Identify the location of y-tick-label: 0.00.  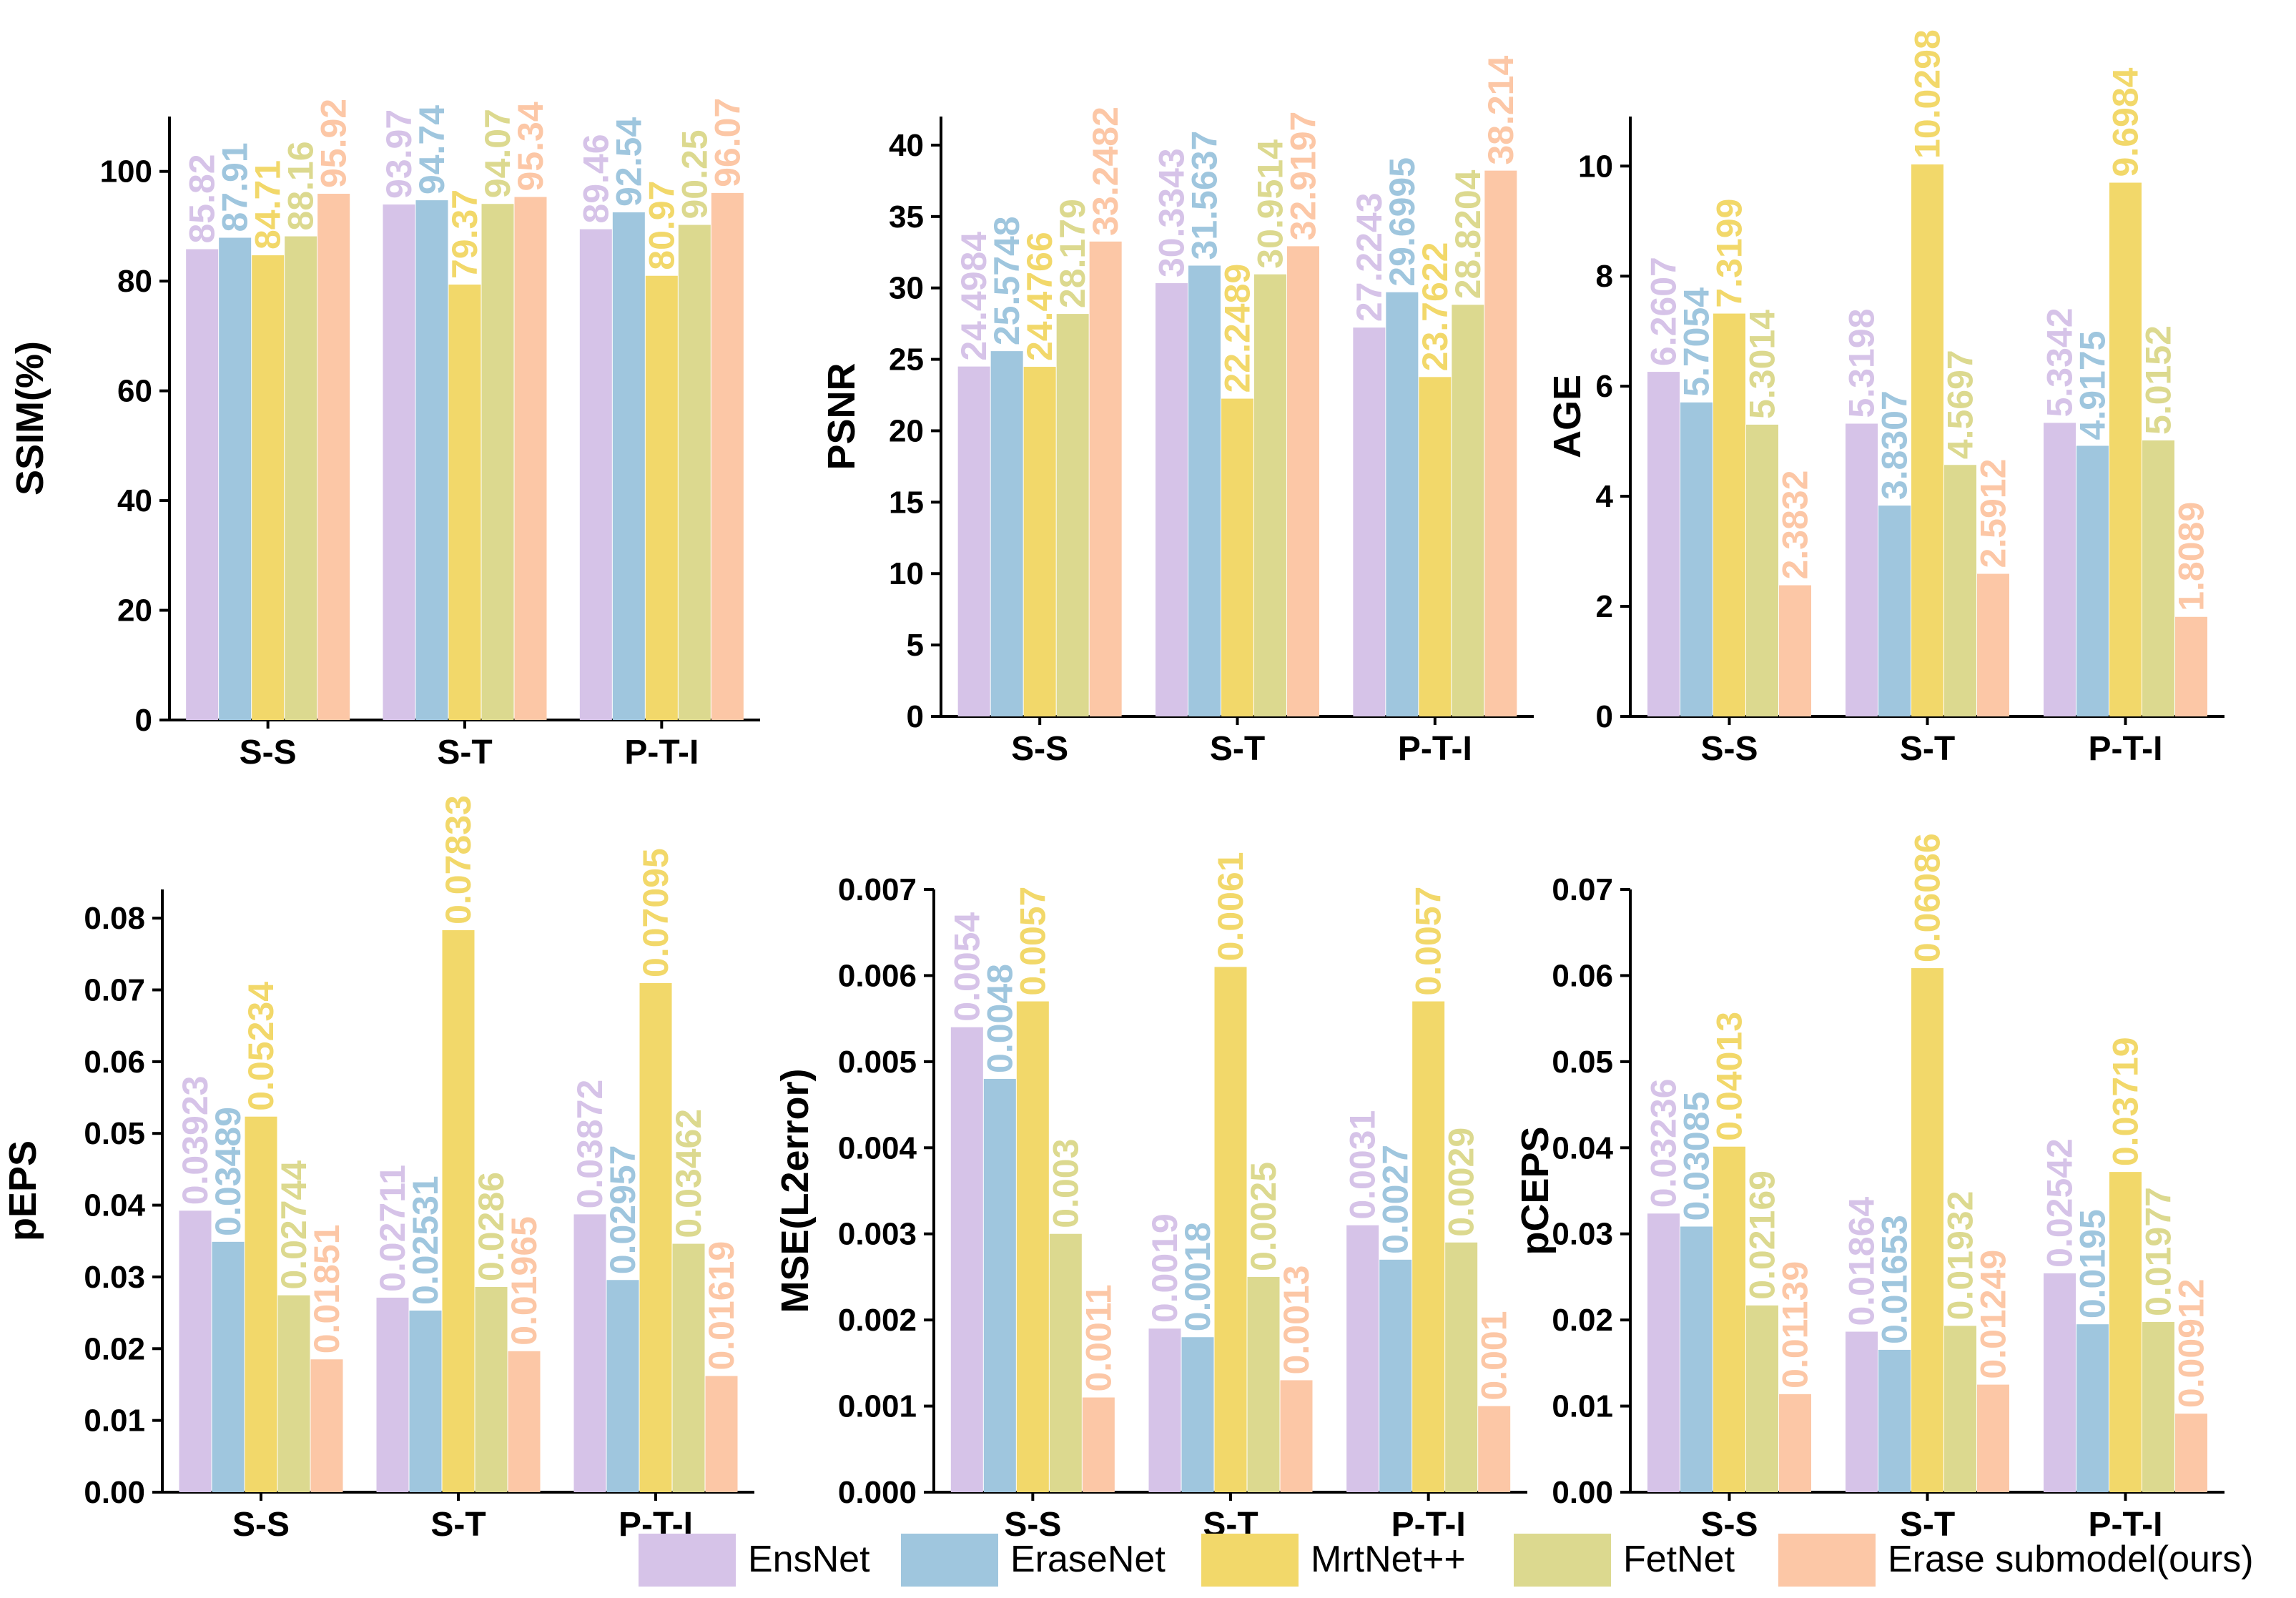
(115, 1492).